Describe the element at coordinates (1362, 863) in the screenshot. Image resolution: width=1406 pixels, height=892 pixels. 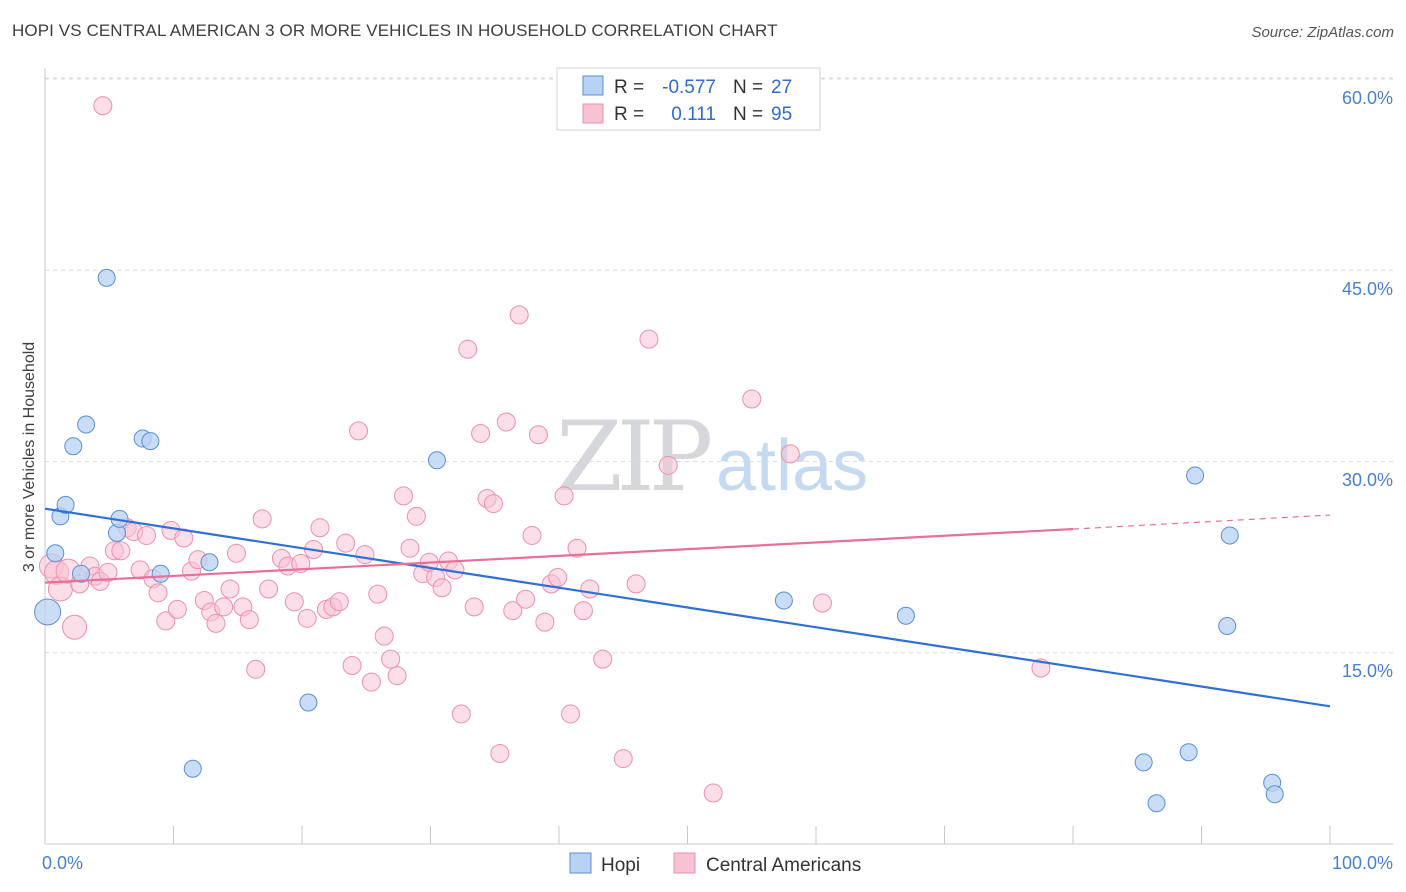
I see `x-tick-100: 100.0%` at that location.